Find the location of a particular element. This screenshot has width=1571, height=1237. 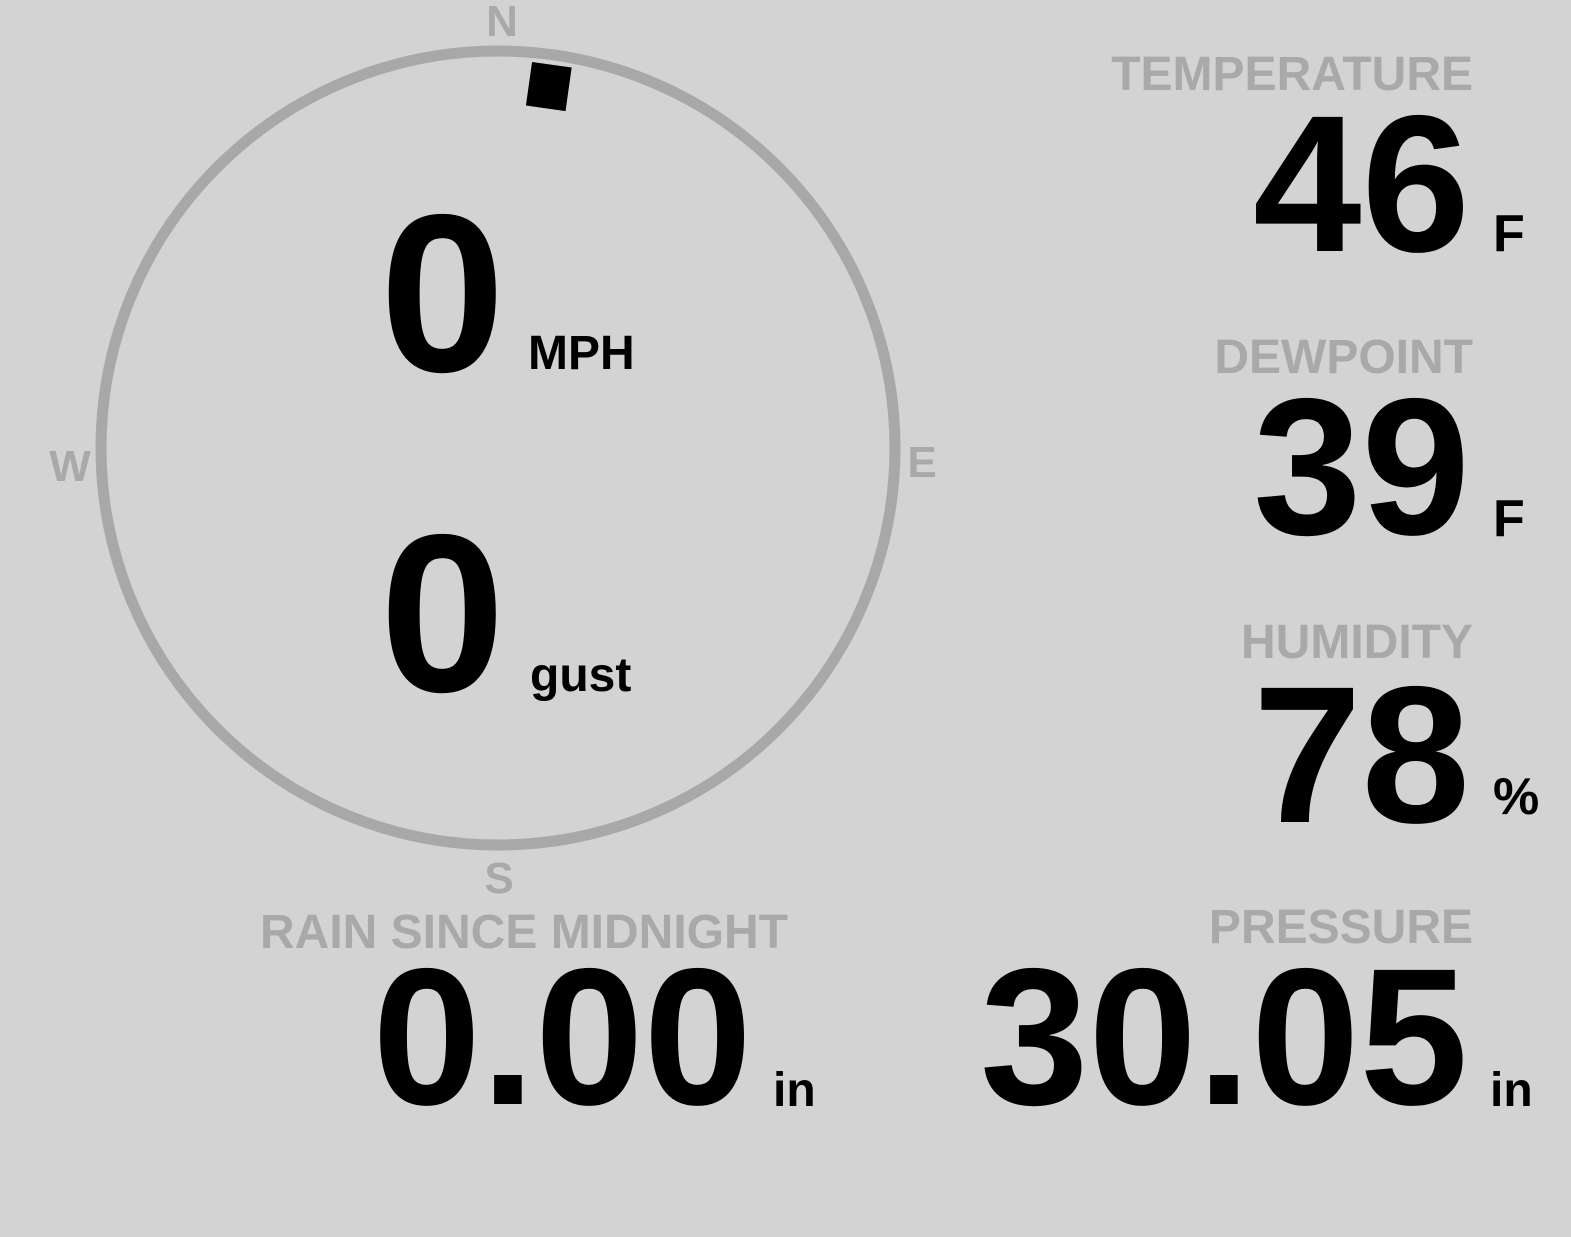

wind-speed-value: 0 is located at coordinates (442, 293).